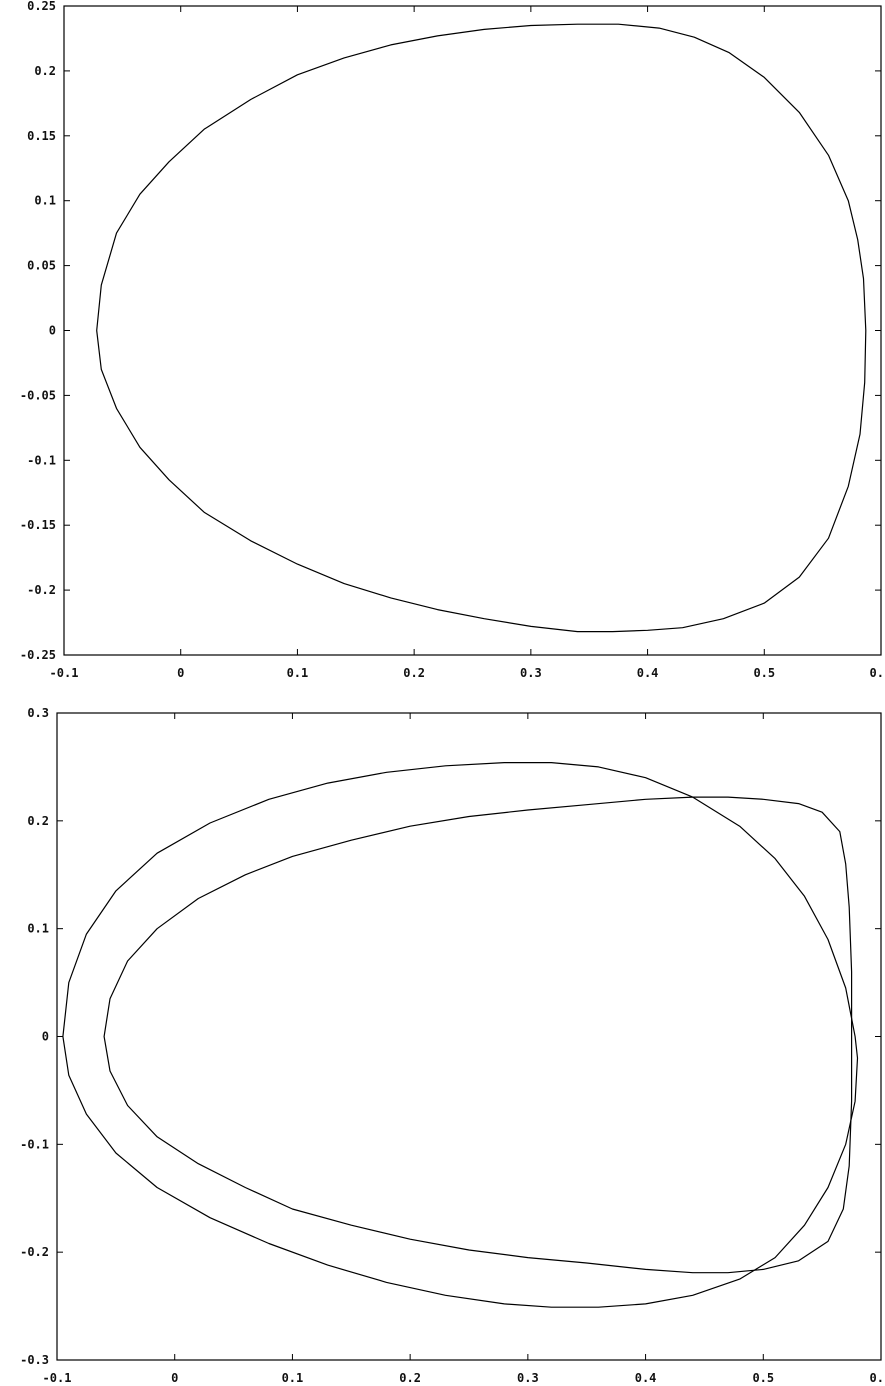 The width and height of the screenshot is (885, 1386). What do you see at coordinates (34, 1360) in the screenshot?
I see `y-tick-label: -0.3` at bounding box center [34, 1360].